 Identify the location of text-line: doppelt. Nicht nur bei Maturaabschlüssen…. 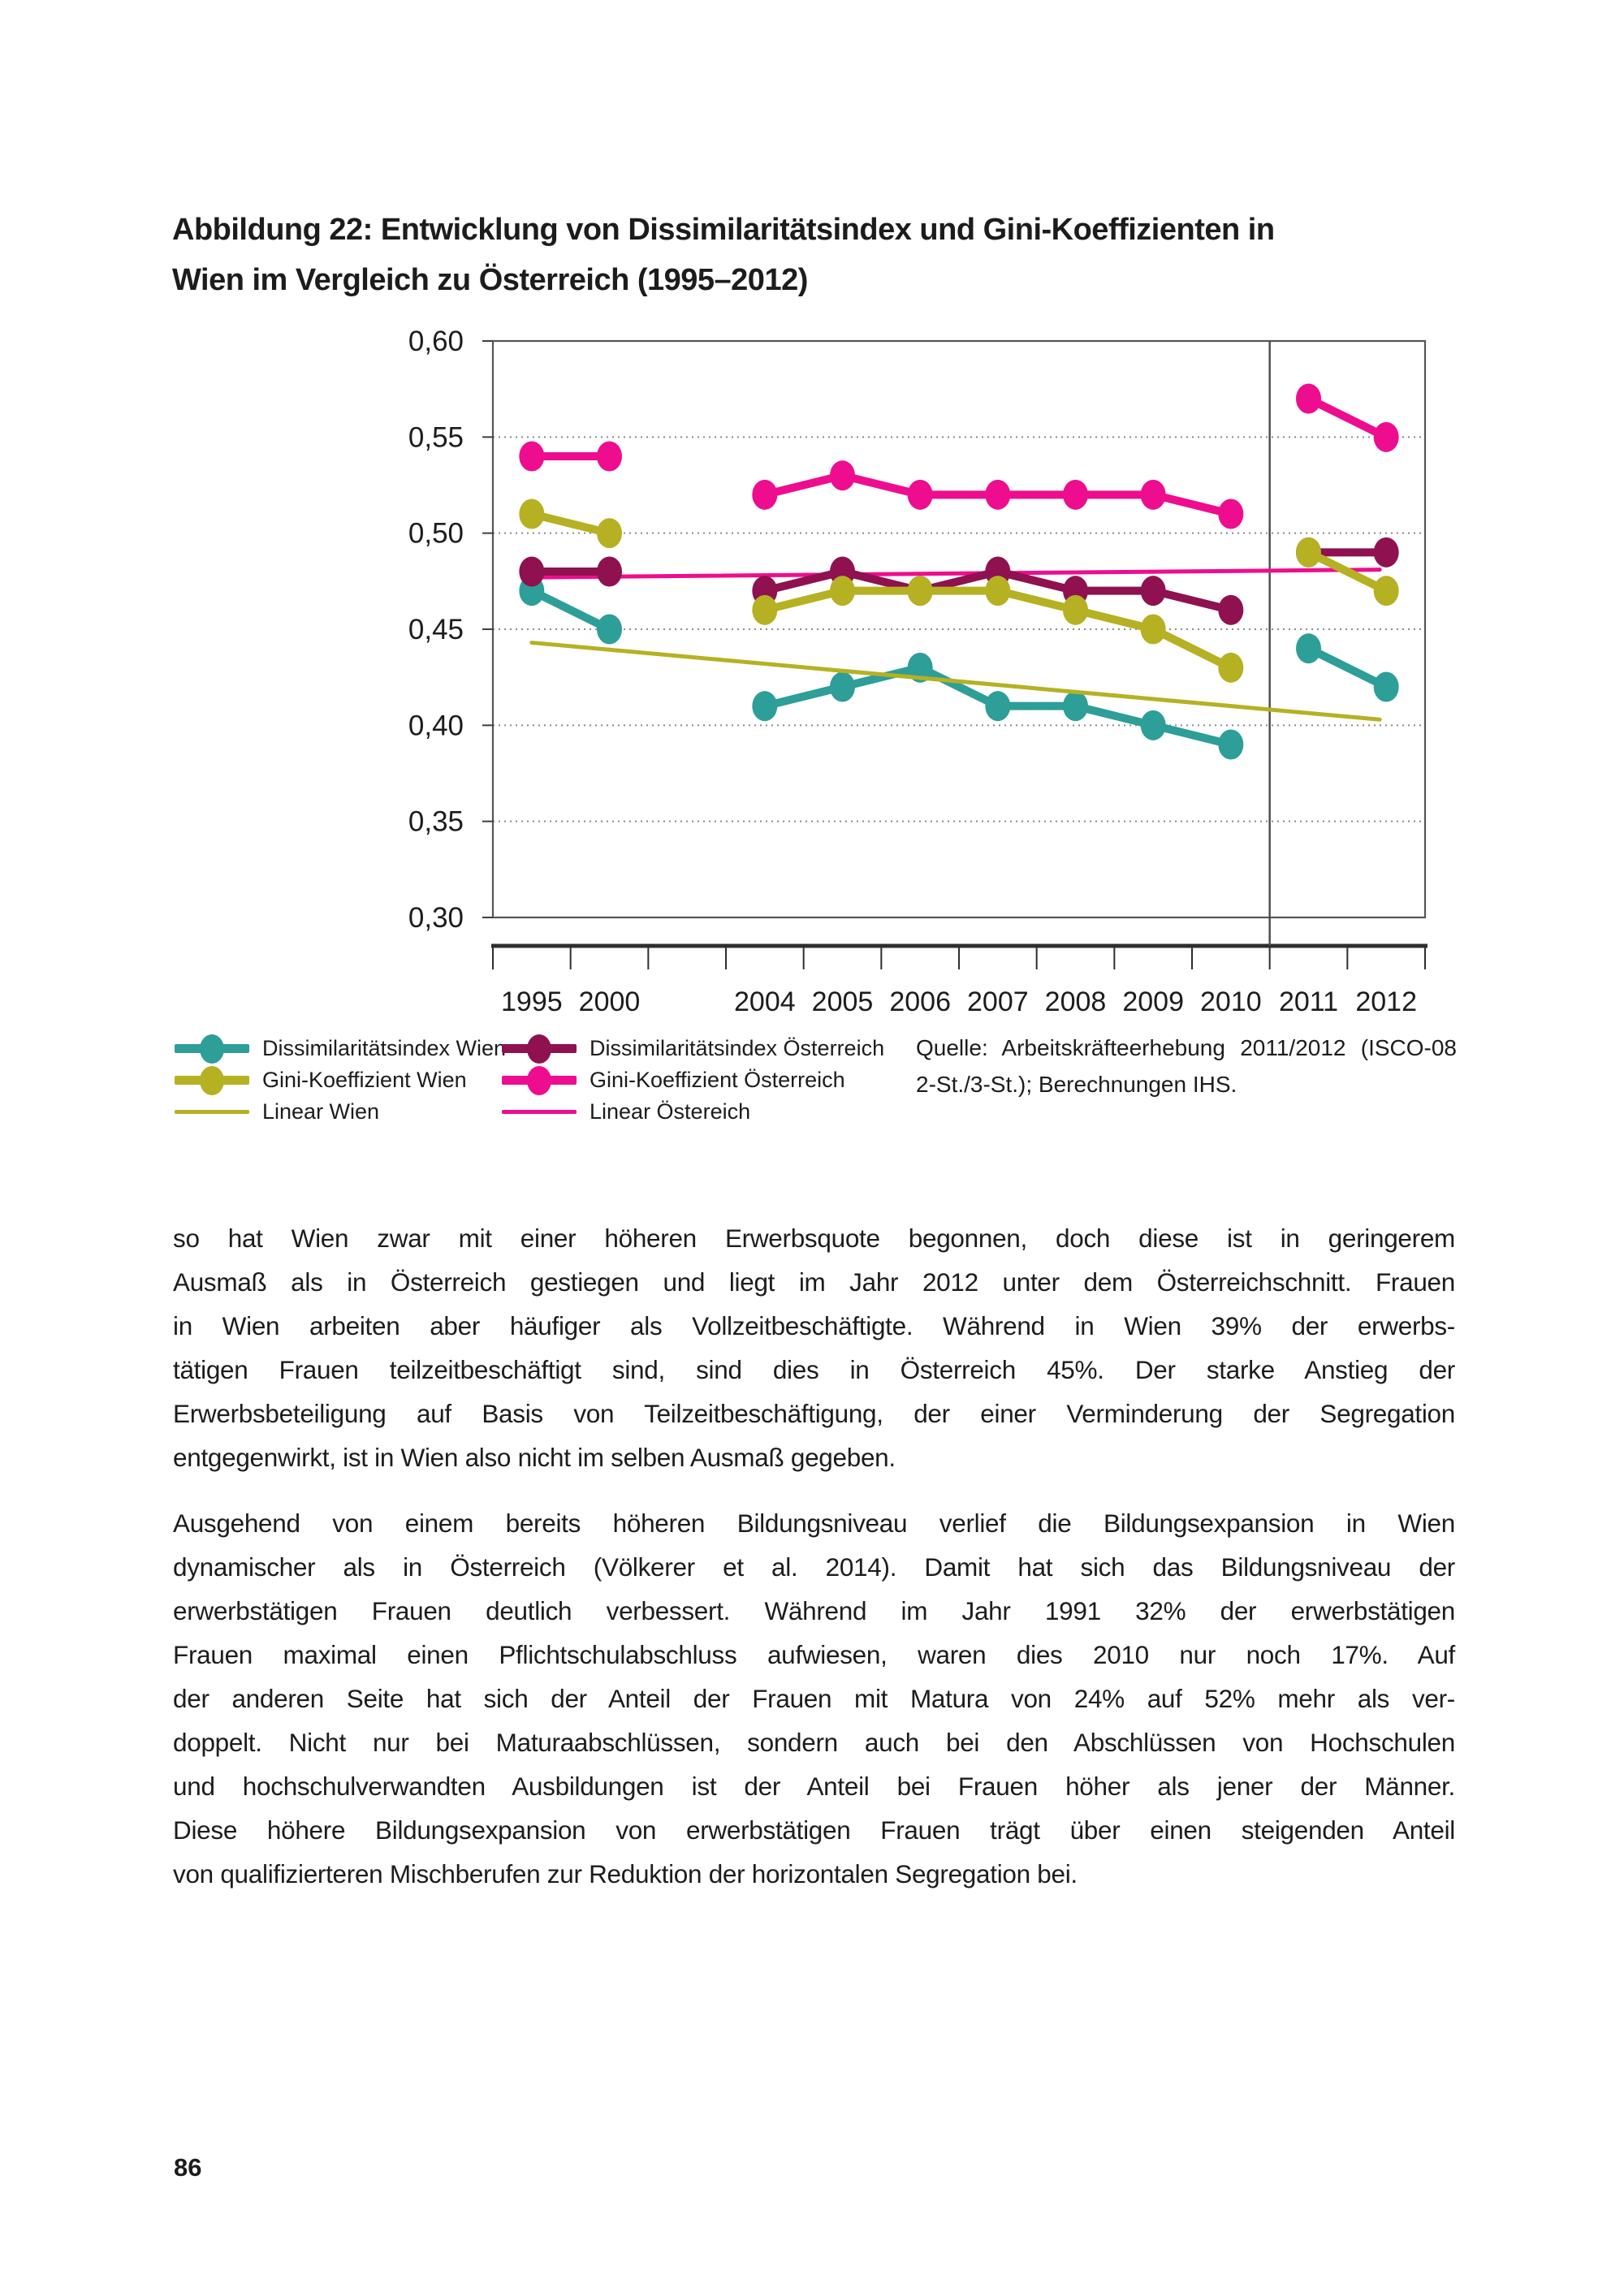
(814, 1742).